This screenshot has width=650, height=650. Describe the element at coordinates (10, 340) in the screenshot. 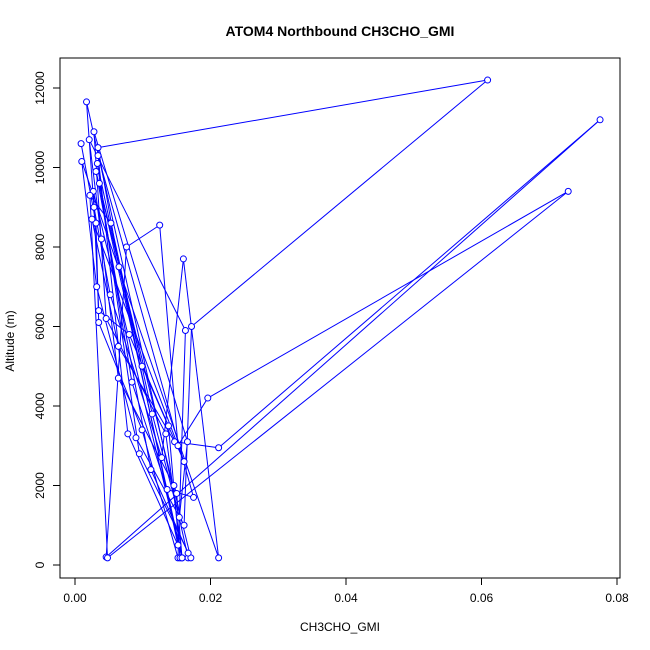

I see `y-axis-label: Altitude (m)` at that location.